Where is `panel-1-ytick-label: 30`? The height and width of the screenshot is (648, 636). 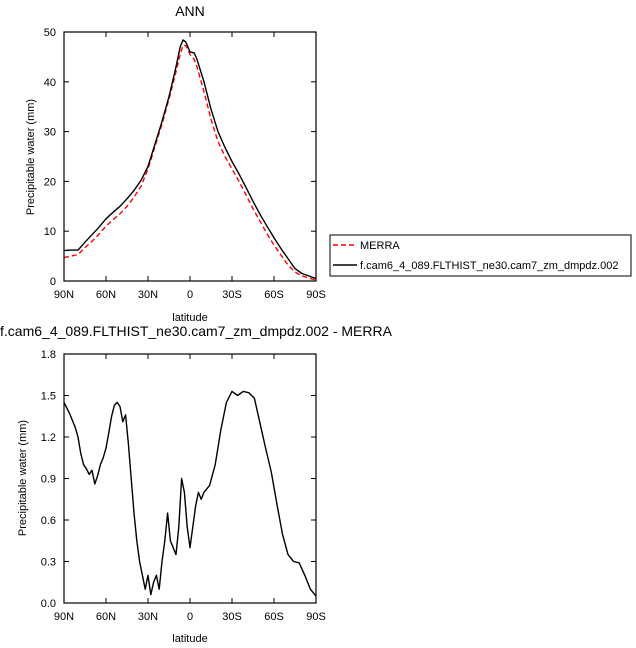 panel-1-ytick-label: 30 is located at coordinates (50, 133).